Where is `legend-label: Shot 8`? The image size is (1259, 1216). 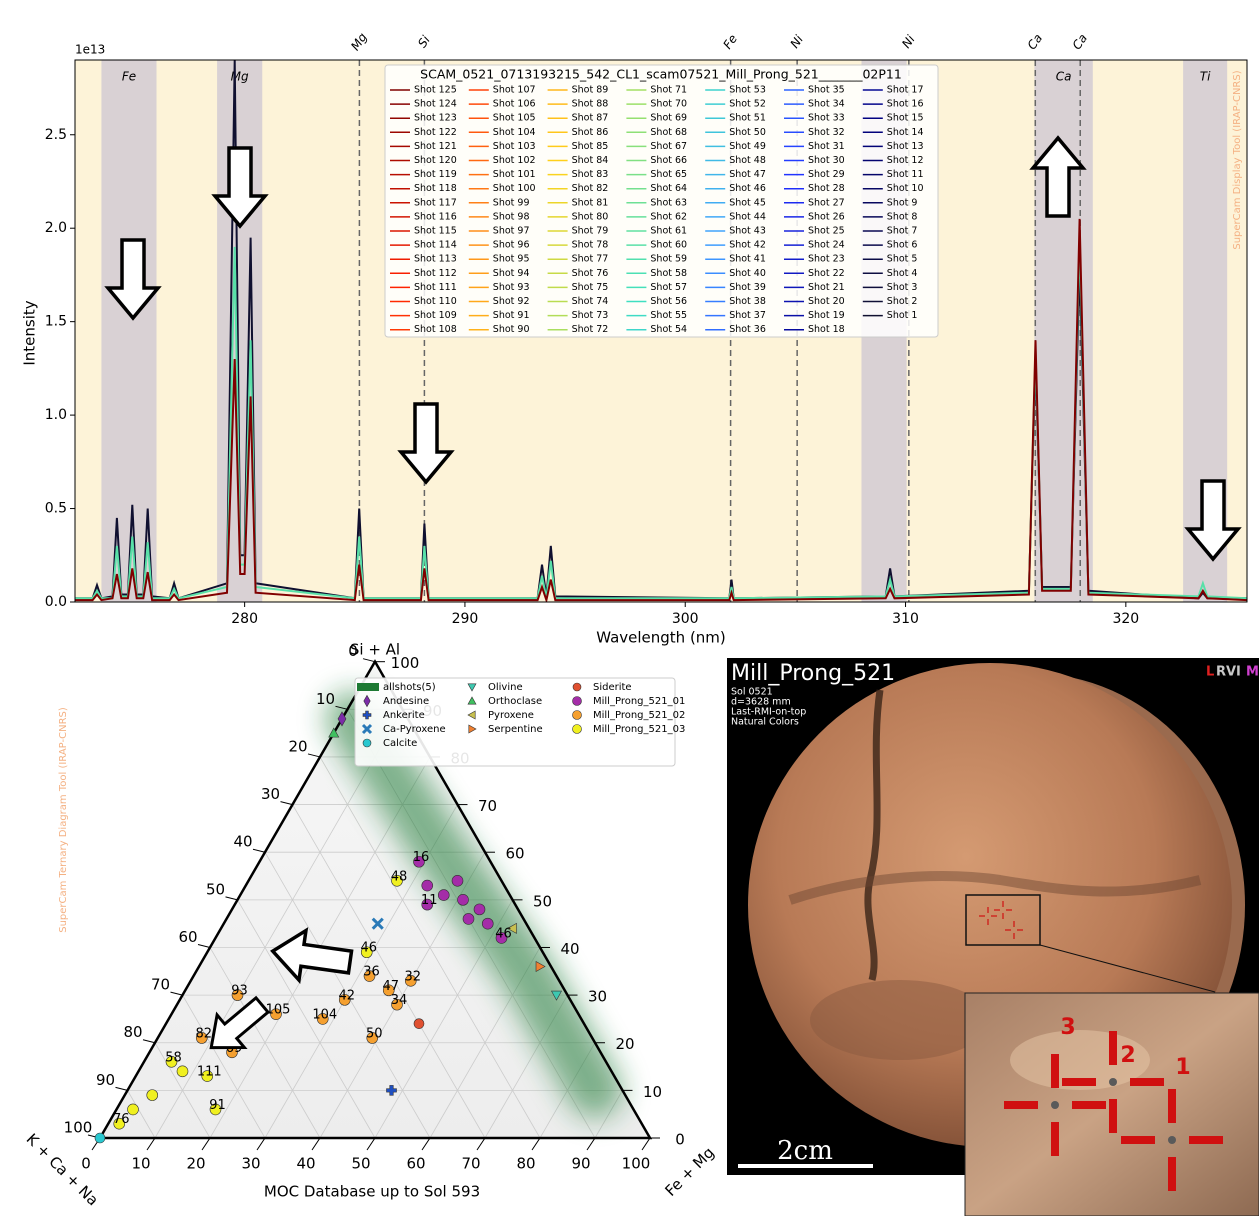 legend-label: Shot 8 is located at coordinates (902, 216).